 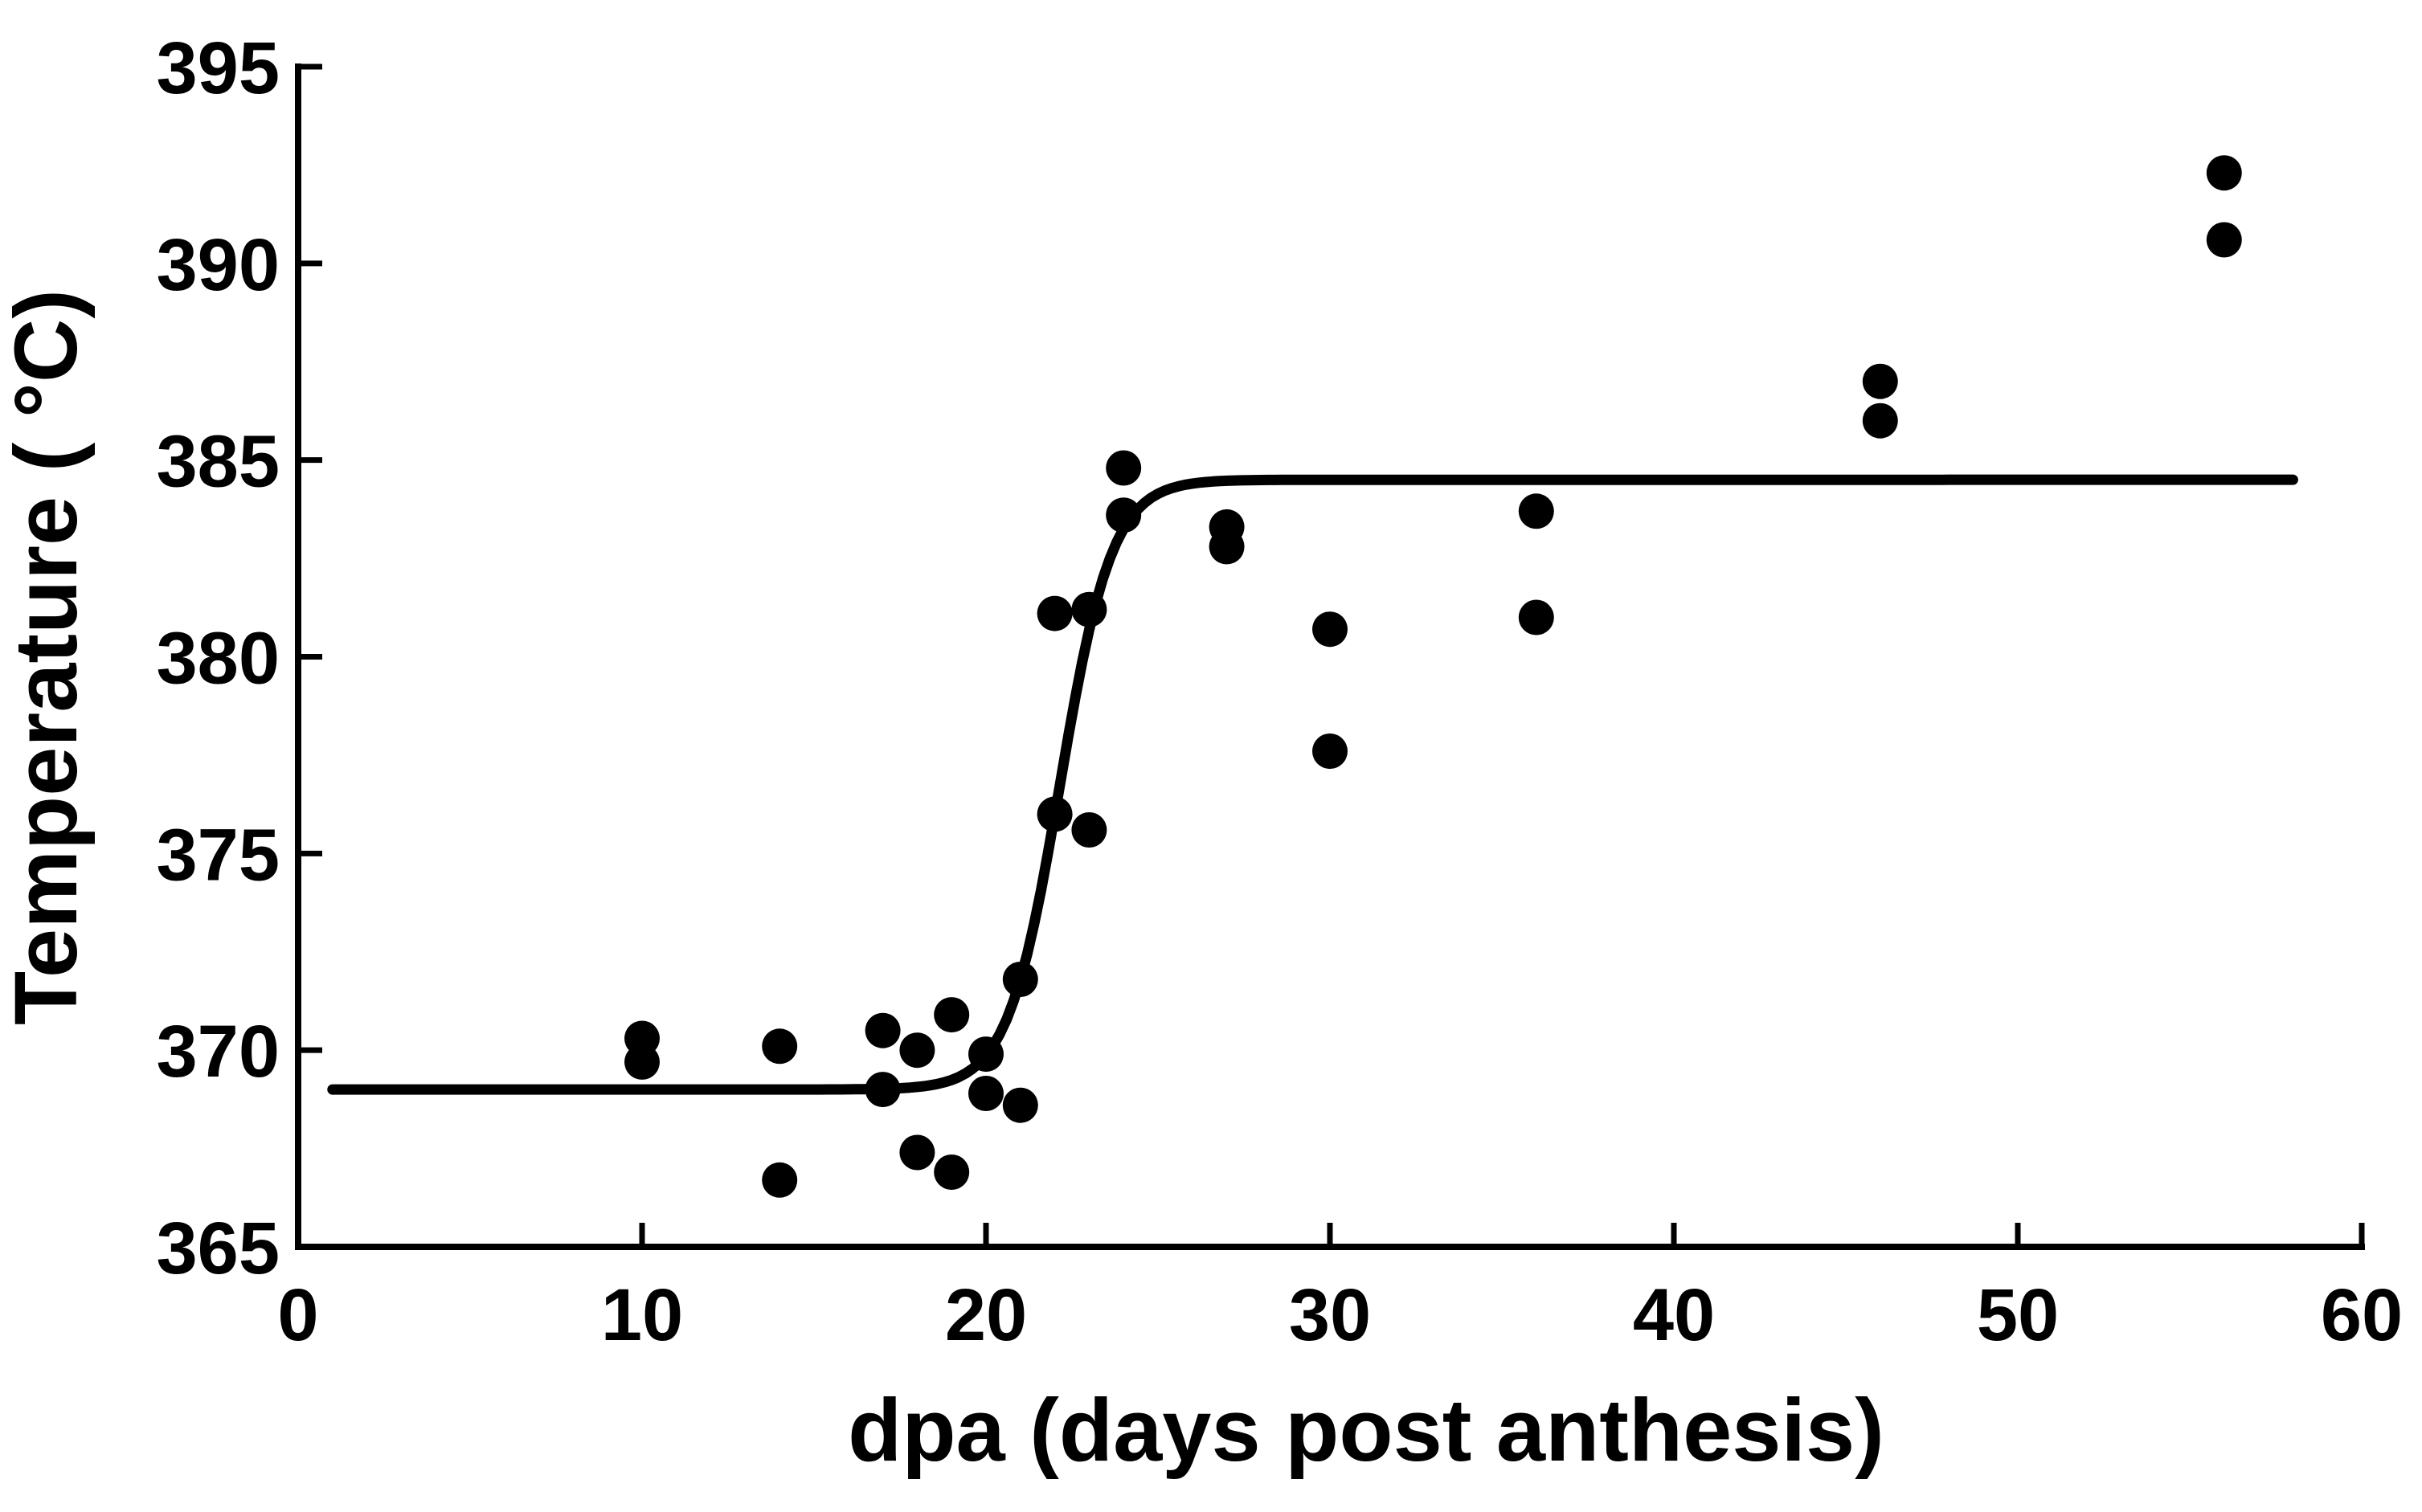 What do you see at coordinates (2362, 1315) in the screenshot?
I see `x-tick-label: 60` at bounding box center [2362, 1315].